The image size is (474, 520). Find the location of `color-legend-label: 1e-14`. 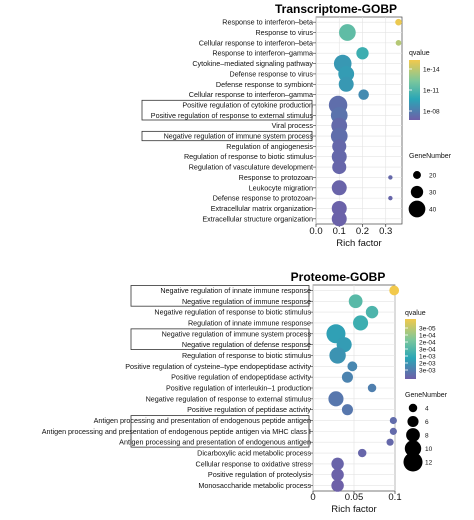

color-legend-label: 1e-14 is located at coordinates (431, 69).